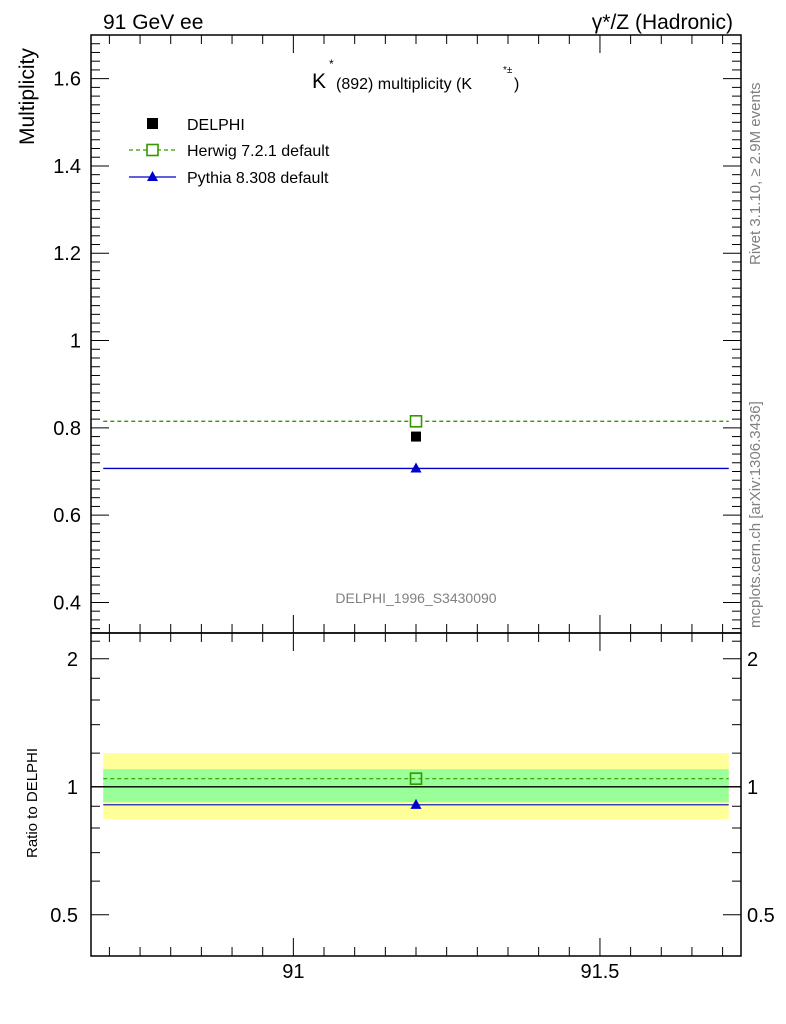 This screenshot has width=786, height=1024. I want to click on legend-delphi-label: DELPHI, so click(216, 125).